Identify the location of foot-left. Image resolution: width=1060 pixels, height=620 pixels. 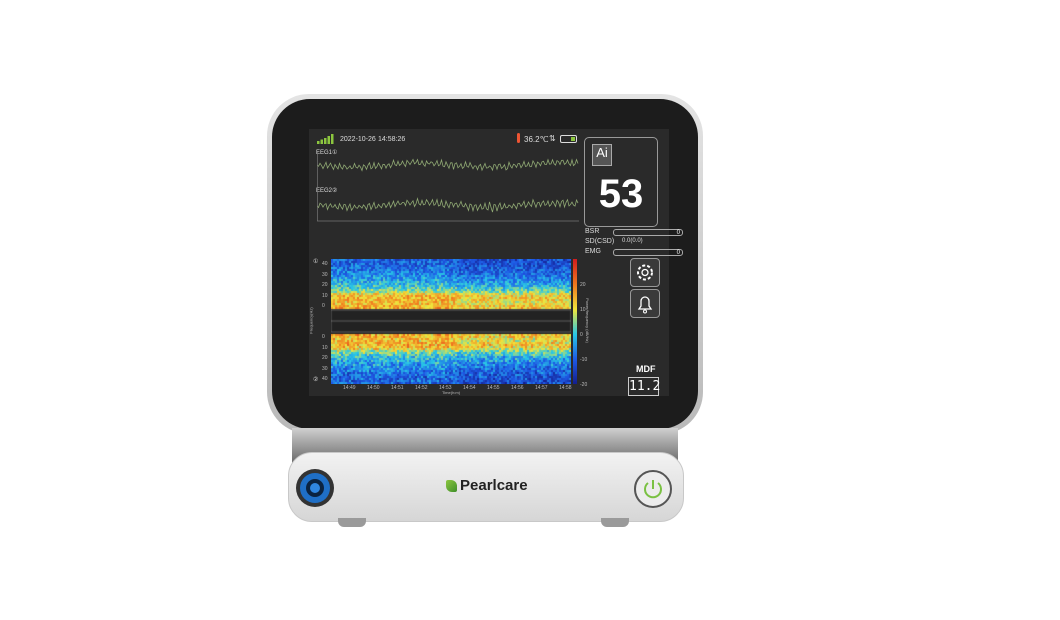
(352, 522).